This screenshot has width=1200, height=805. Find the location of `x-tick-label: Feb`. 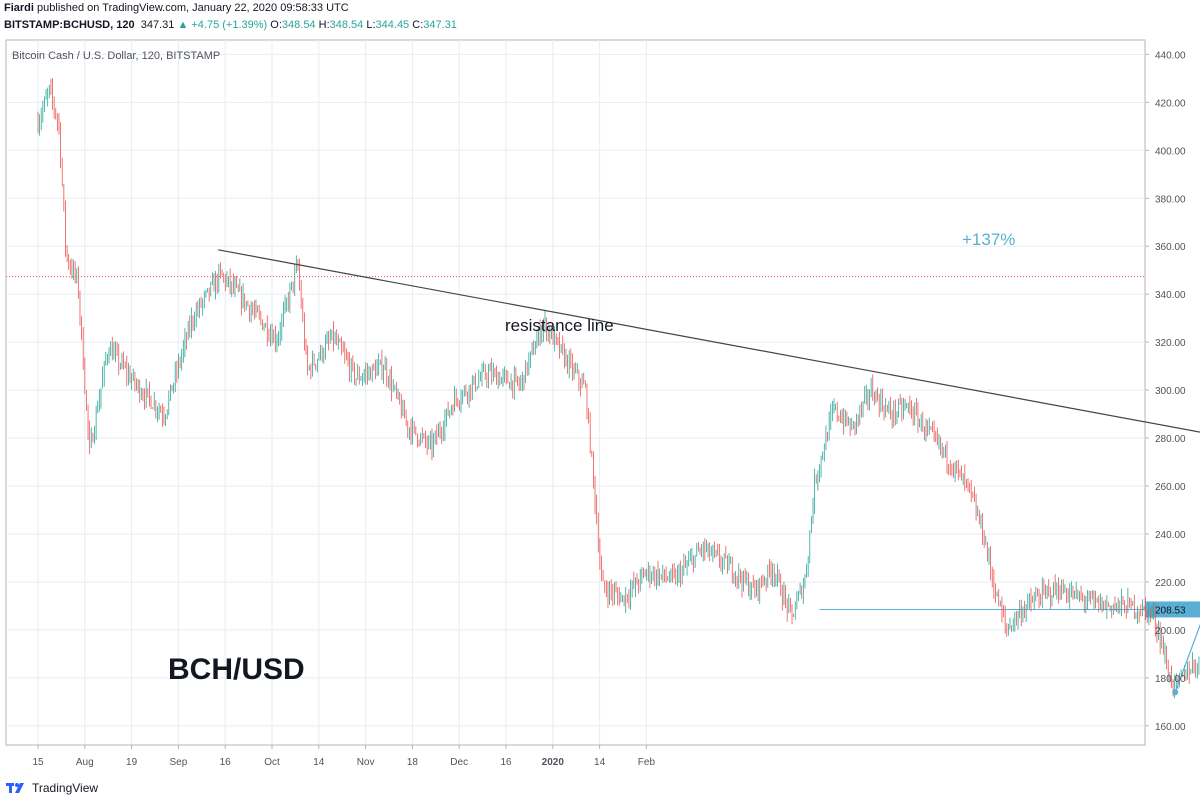

x-tick-label: Feb is located at coordinates (647, 762).